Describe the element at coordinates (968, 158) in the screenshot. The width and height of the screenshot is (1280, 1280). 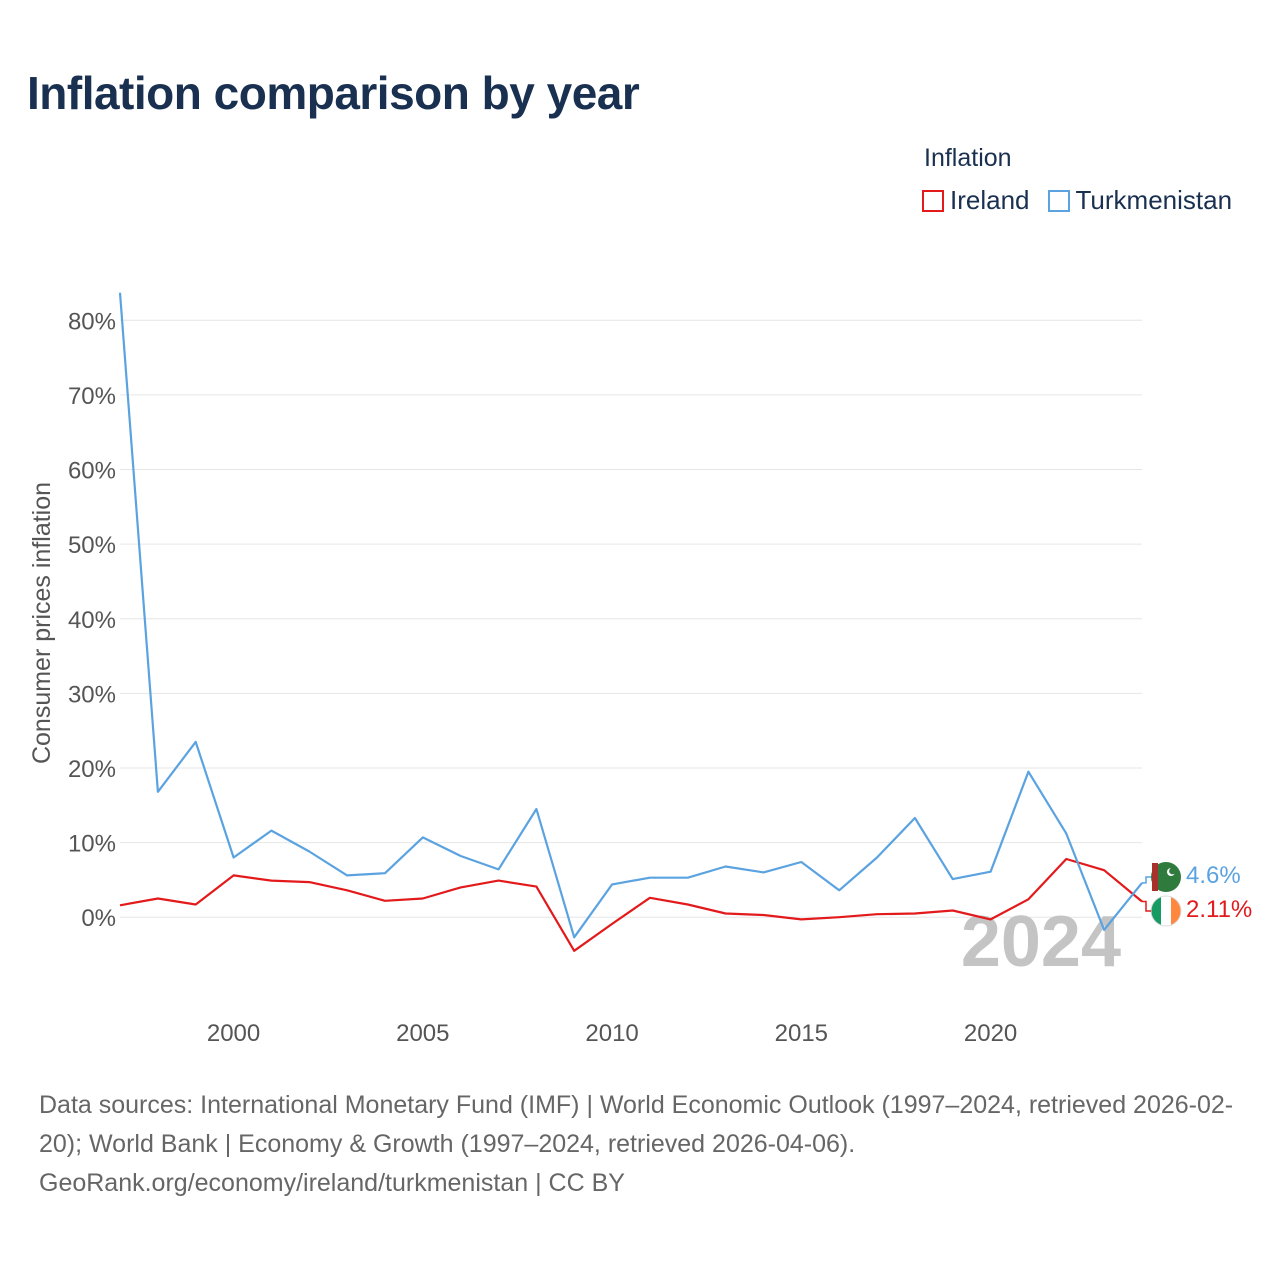
I see `legend-title: Inflation` at that location.